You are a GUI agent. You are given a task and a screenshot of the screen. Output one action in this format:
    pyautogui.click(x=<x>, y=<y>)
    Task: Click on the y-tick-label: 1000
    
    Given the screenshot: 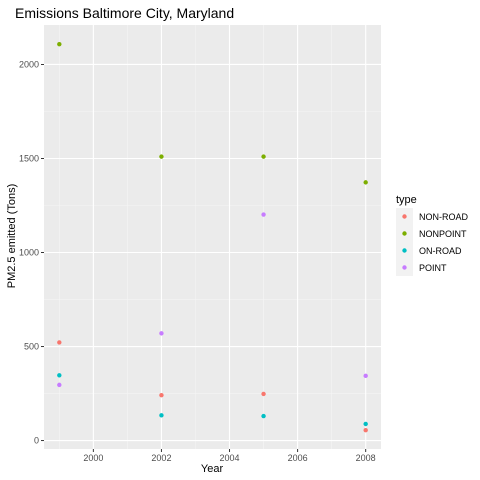 What is the action you would take?
    pyautogui.click(x=29, y=253)
    